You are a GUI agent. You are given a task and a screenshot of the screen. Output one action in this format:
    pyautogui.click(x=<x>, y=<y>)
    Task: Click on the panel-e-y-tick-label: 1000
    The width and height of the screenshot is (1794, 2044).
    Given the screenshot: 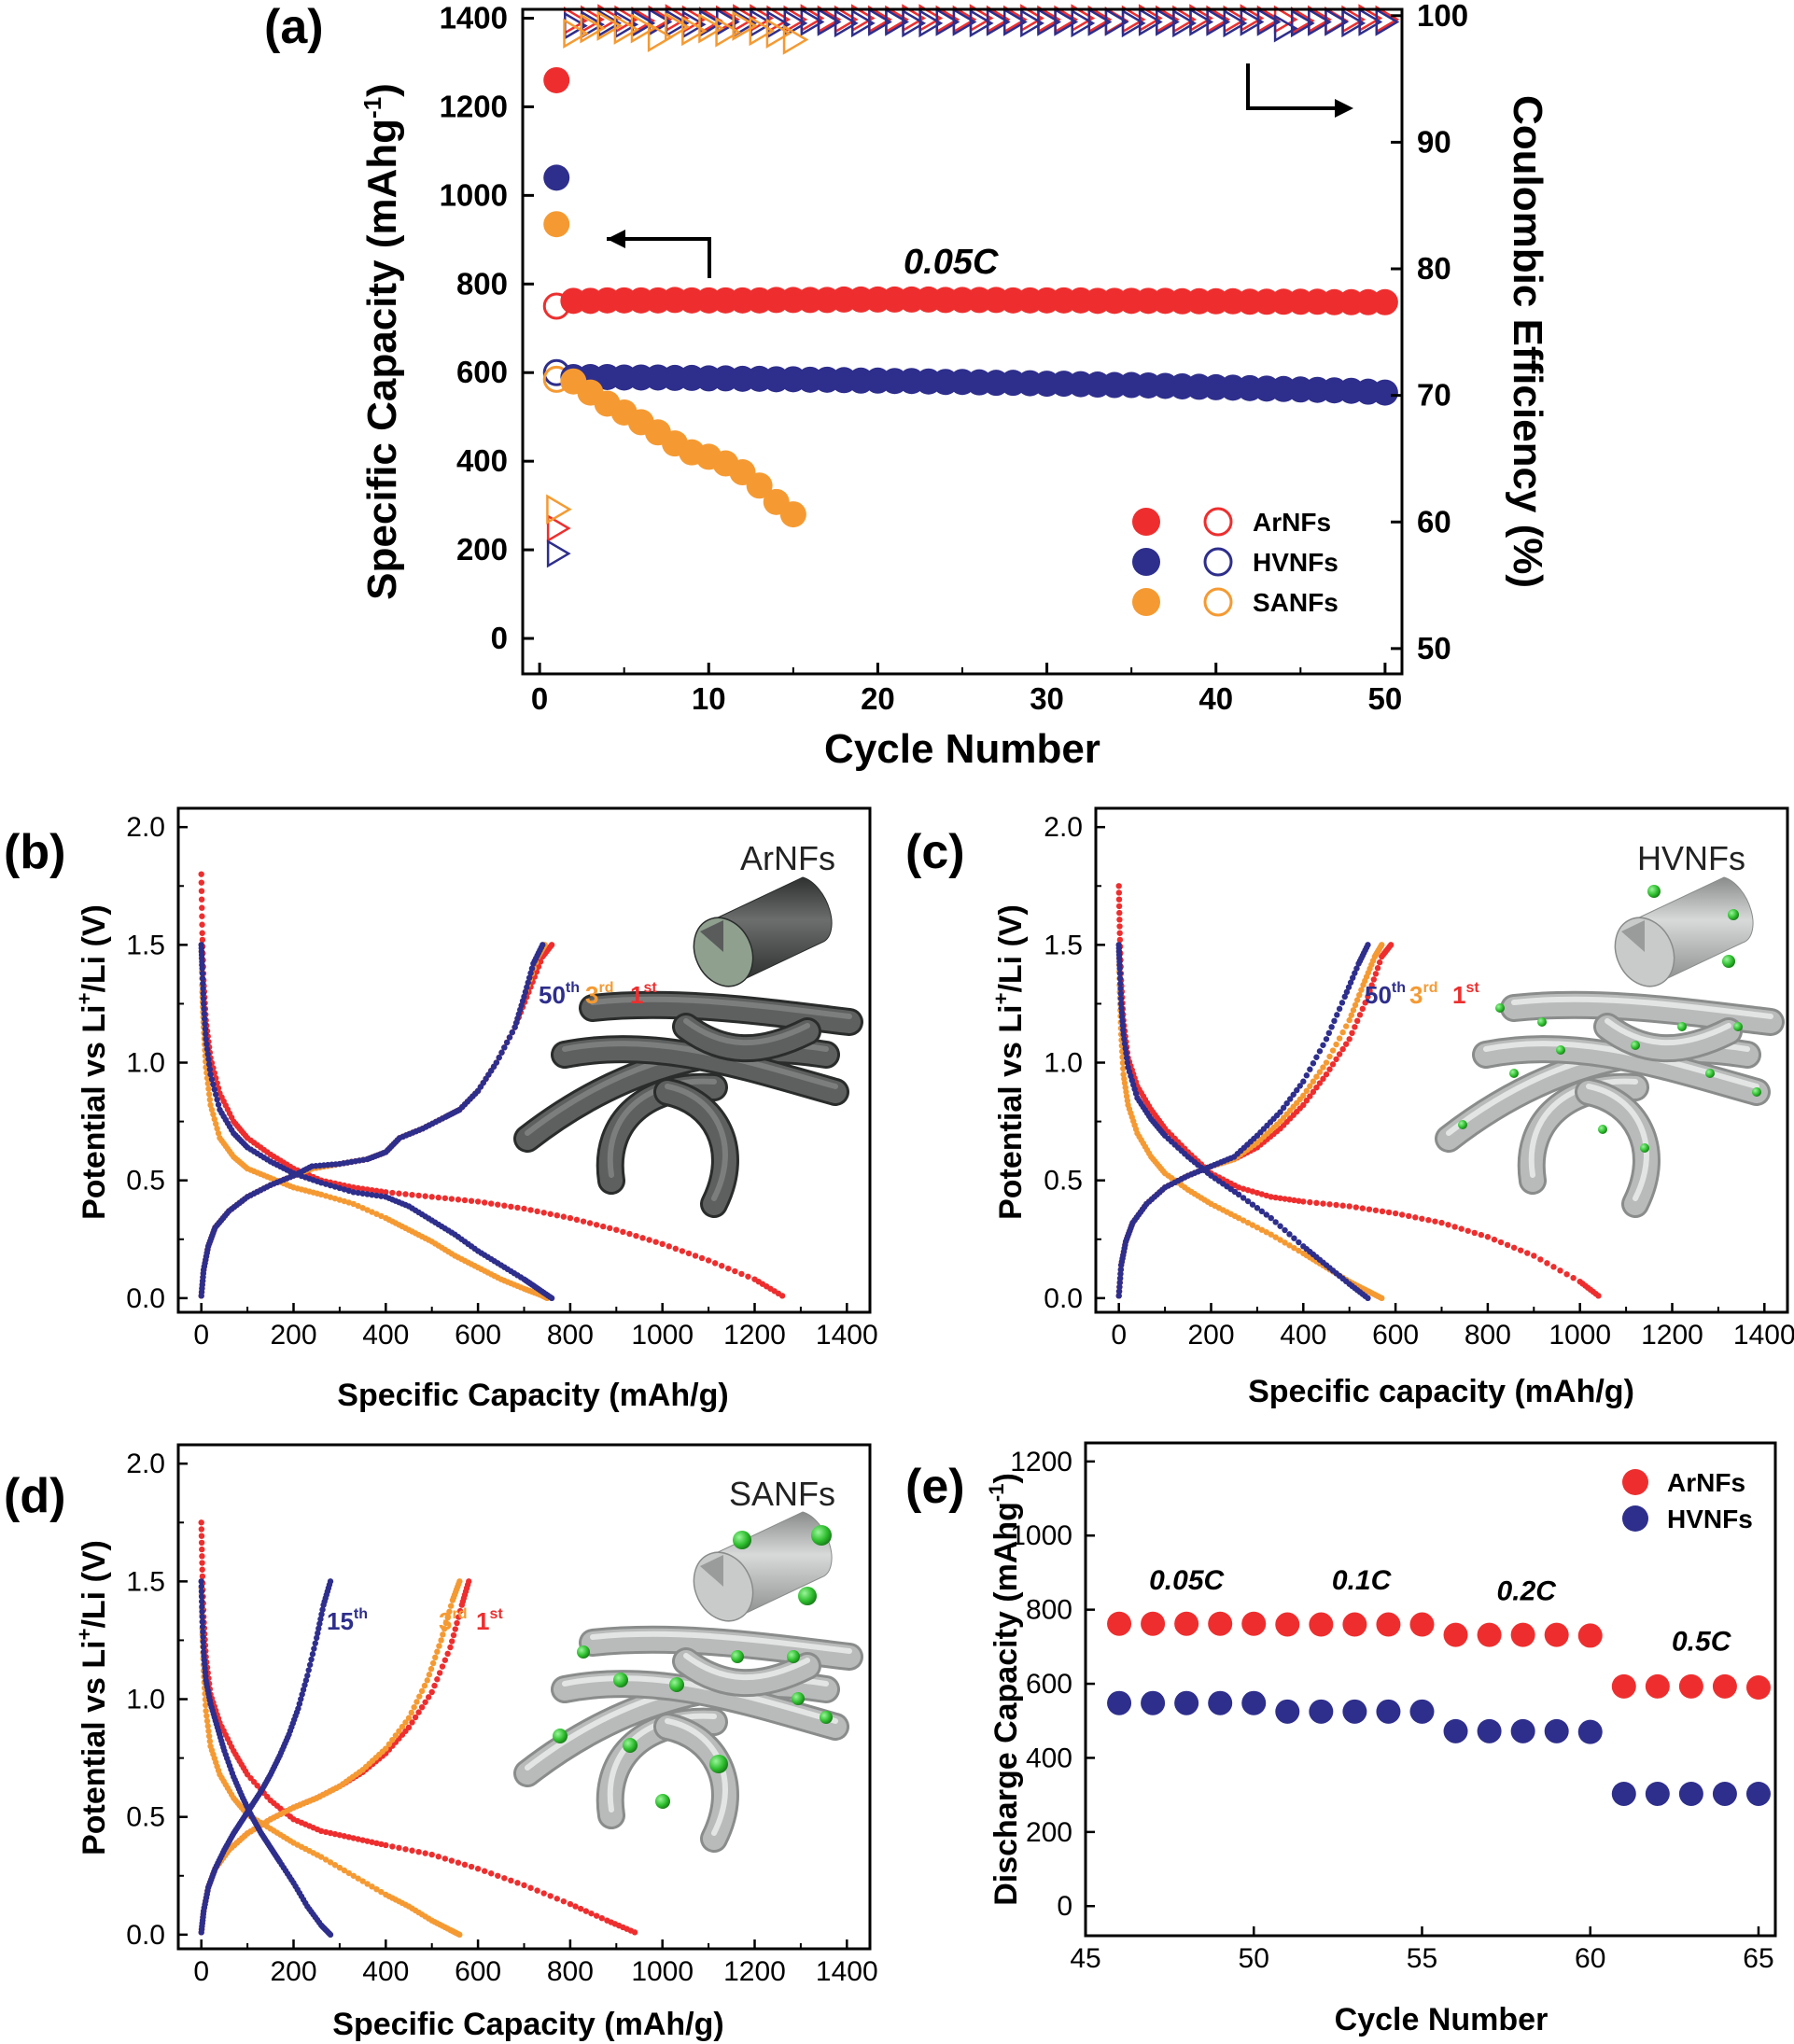 What is the action you would take?
    pyautogui.click(x=1041, y=1535)
    